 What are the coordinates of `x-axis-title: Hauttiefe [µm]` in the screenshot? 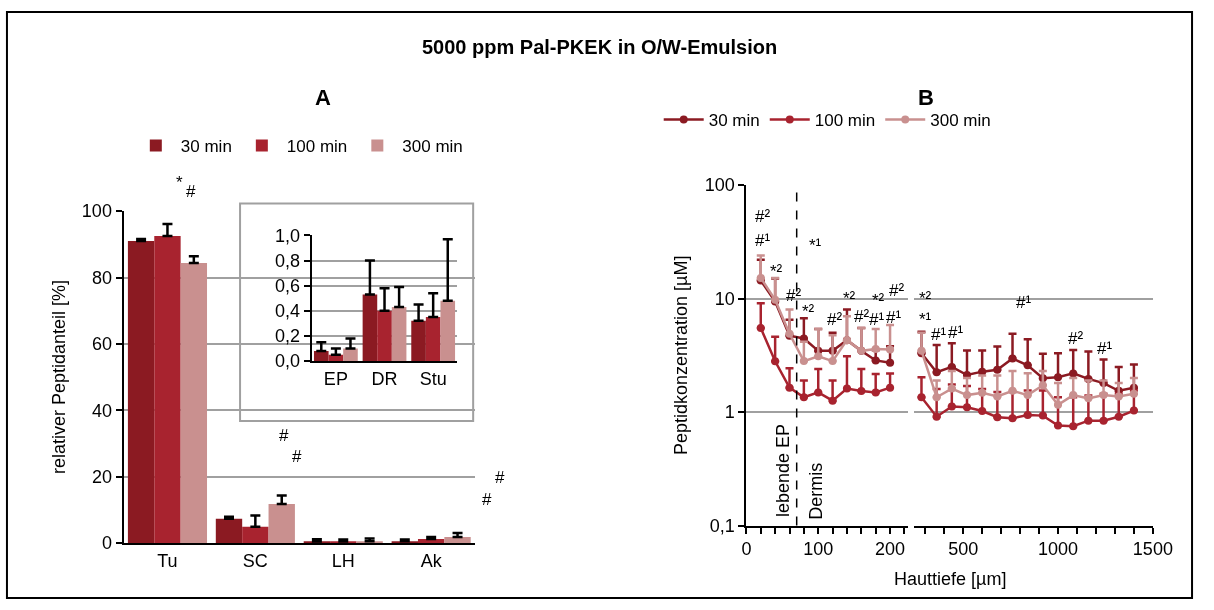 It's located at (950, 579).